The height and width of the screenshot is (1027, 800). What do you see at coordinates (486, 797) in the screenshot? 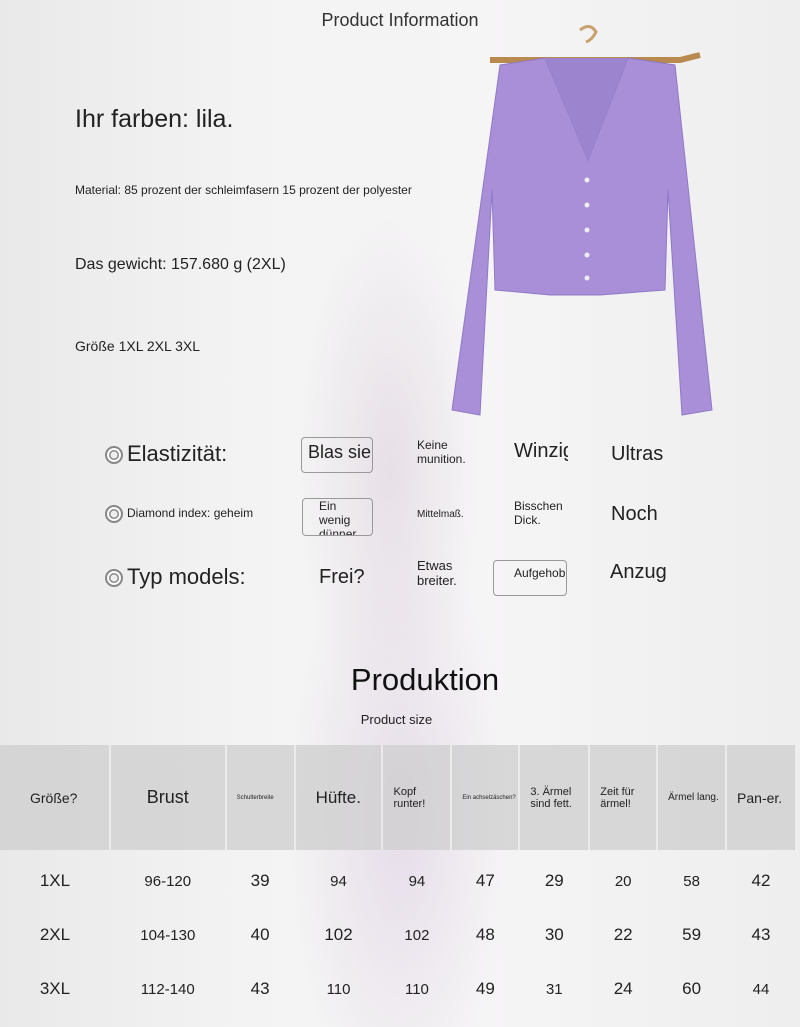
I see `column-header: Ein achselzäschen?` at bounding box center [486, 797].